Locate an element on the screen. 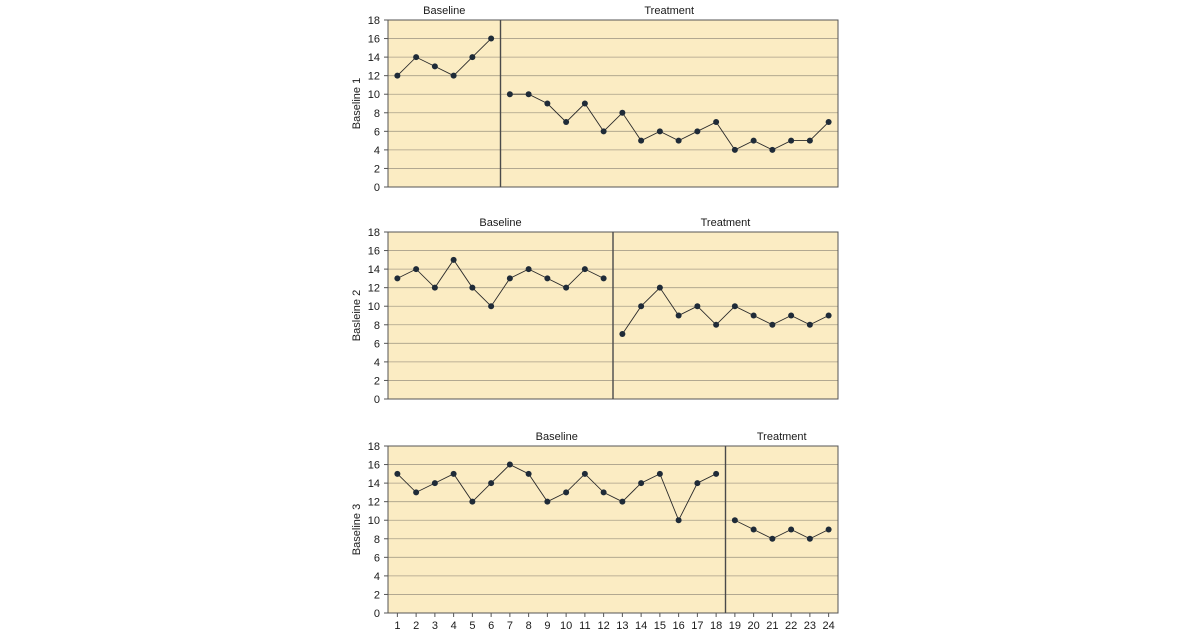  y-tick-label: 10 is located at coordinates (374, 307).